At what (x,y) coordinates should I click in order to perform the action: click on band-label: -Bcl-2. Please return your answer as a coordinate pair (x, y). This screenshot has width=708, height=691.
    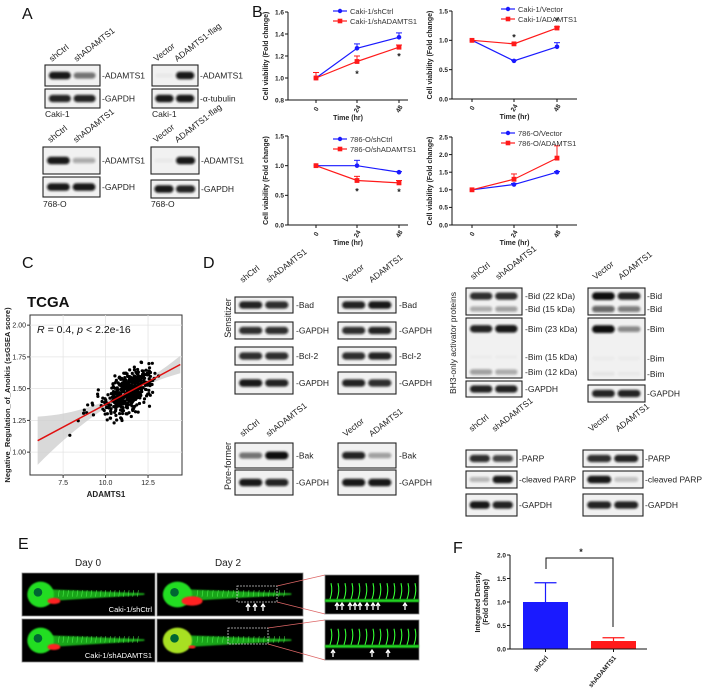
    Looking at the image, I should click on (410, 356).